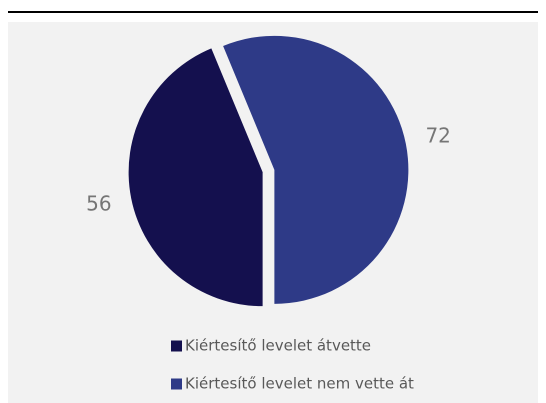 The height and width of the screenshot is (403, 546). Describe the element at coordinates (278, 346) in the screenshot. I see `legend-label: Kiértesítő levelet átvette` at that location.